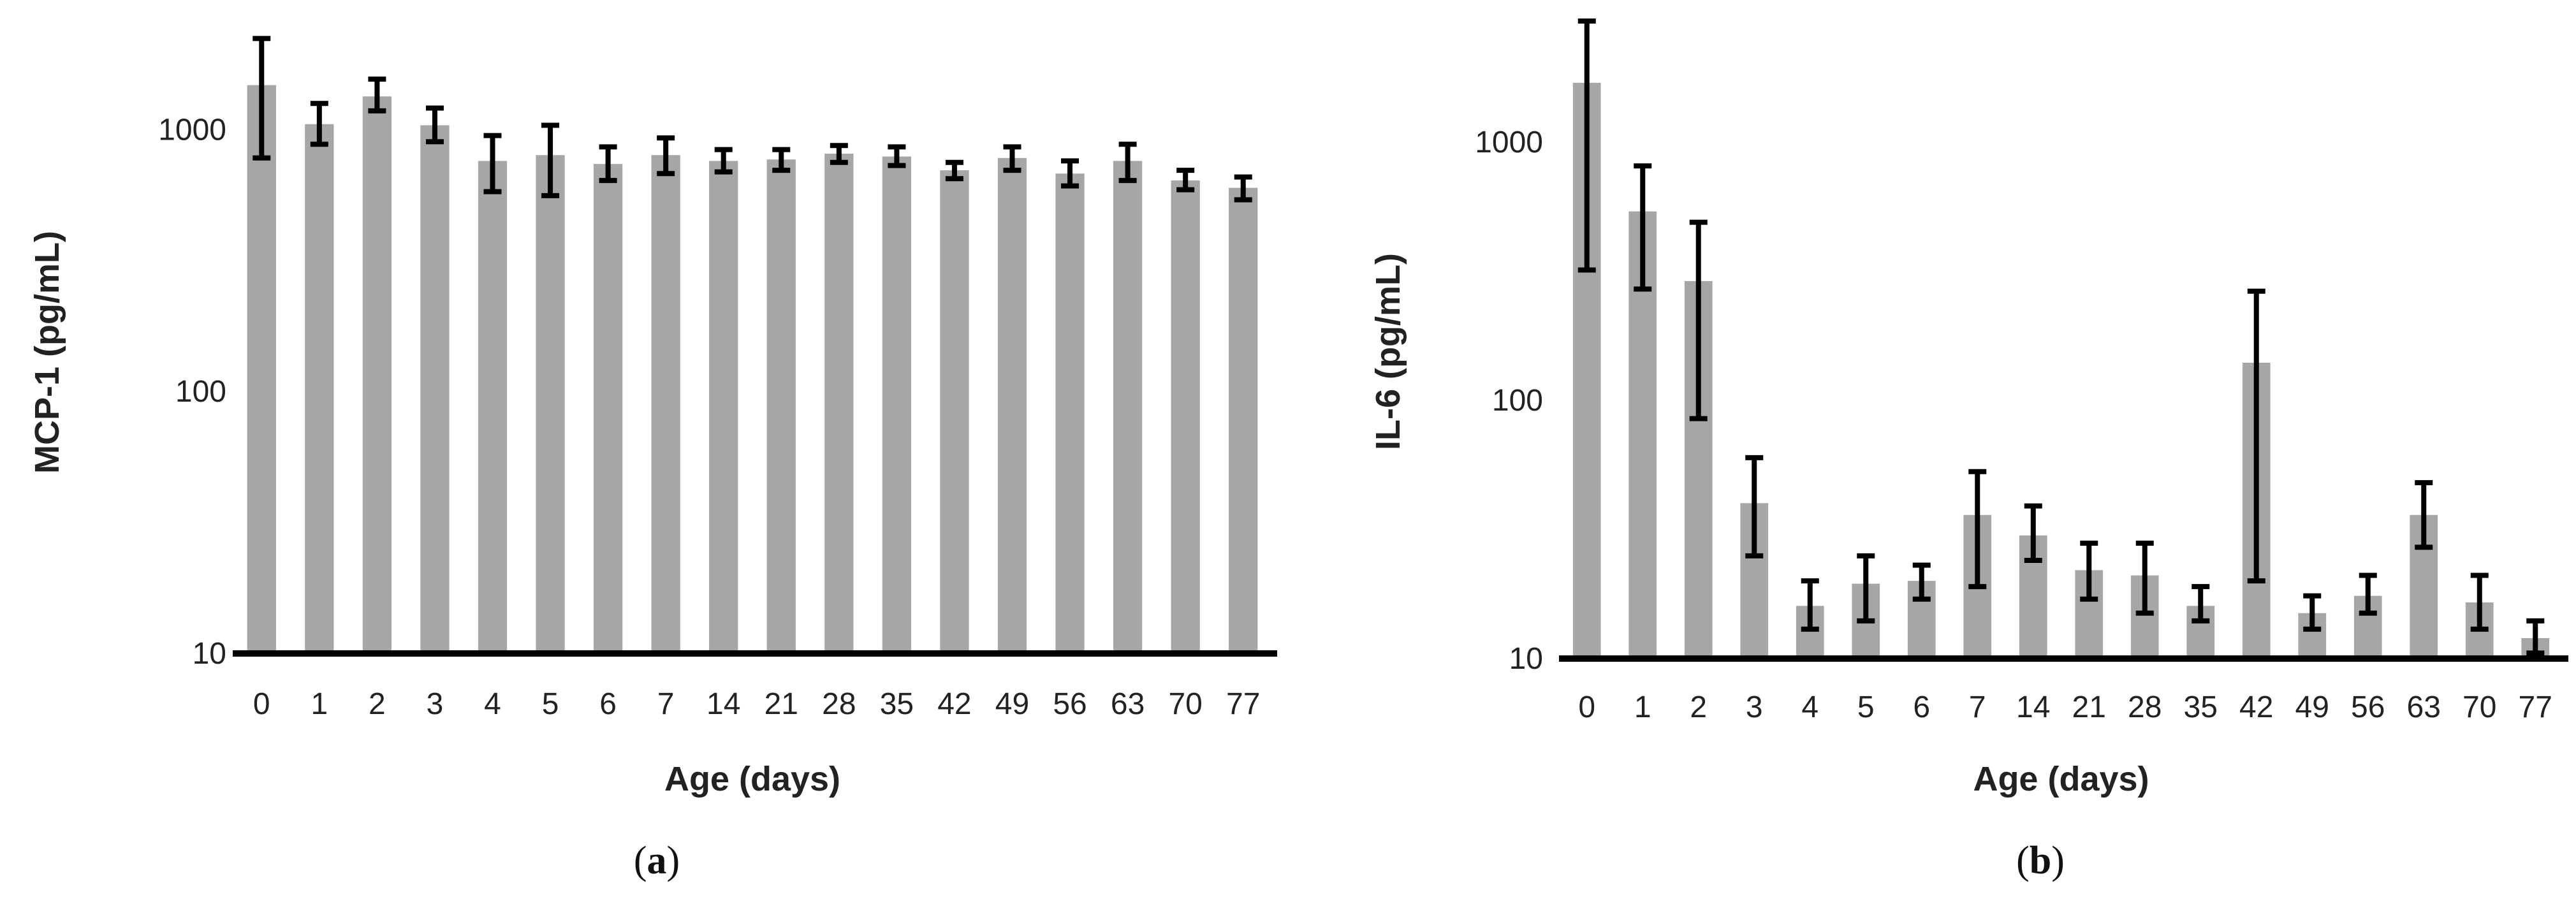 The height and width of the screenshot is (897, 2576). Describe the element at coordinates (1586, 707) in the screenshot. I see `x-tick-label: 0` at that location.